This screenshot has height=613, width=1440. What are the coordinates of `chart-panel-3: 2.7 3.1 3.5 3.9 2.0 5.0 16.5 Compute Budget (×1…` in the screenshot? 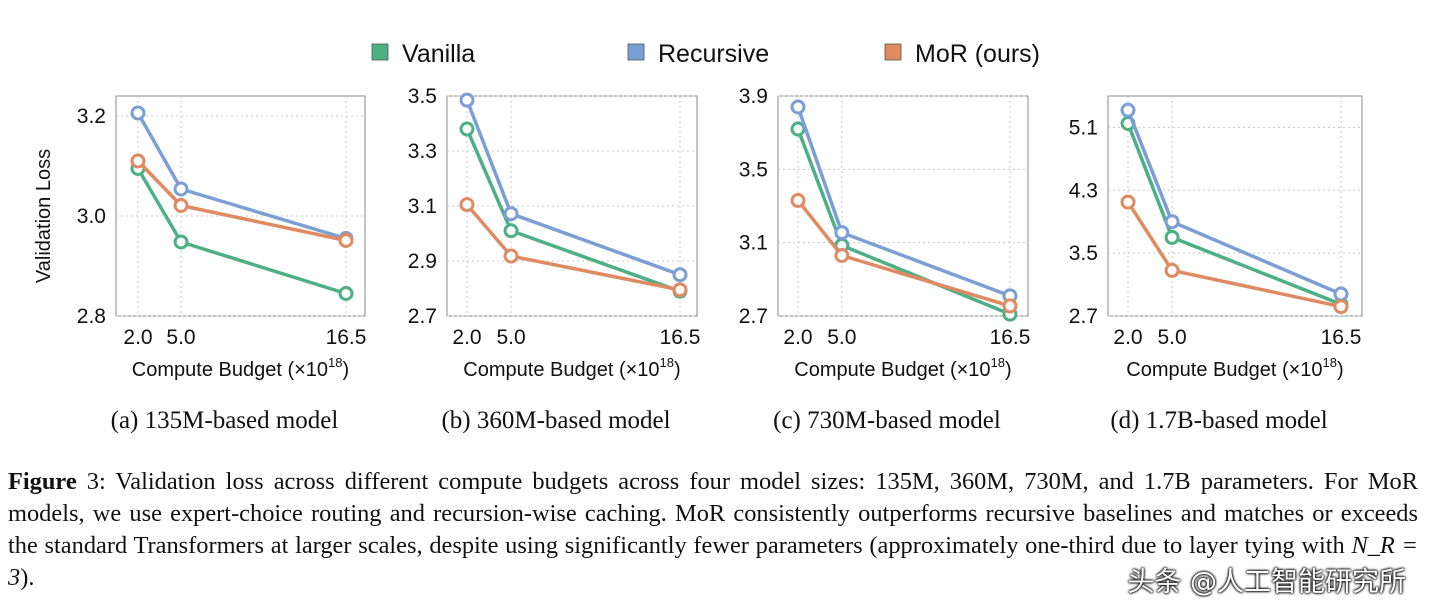 It's located at (885, 259).